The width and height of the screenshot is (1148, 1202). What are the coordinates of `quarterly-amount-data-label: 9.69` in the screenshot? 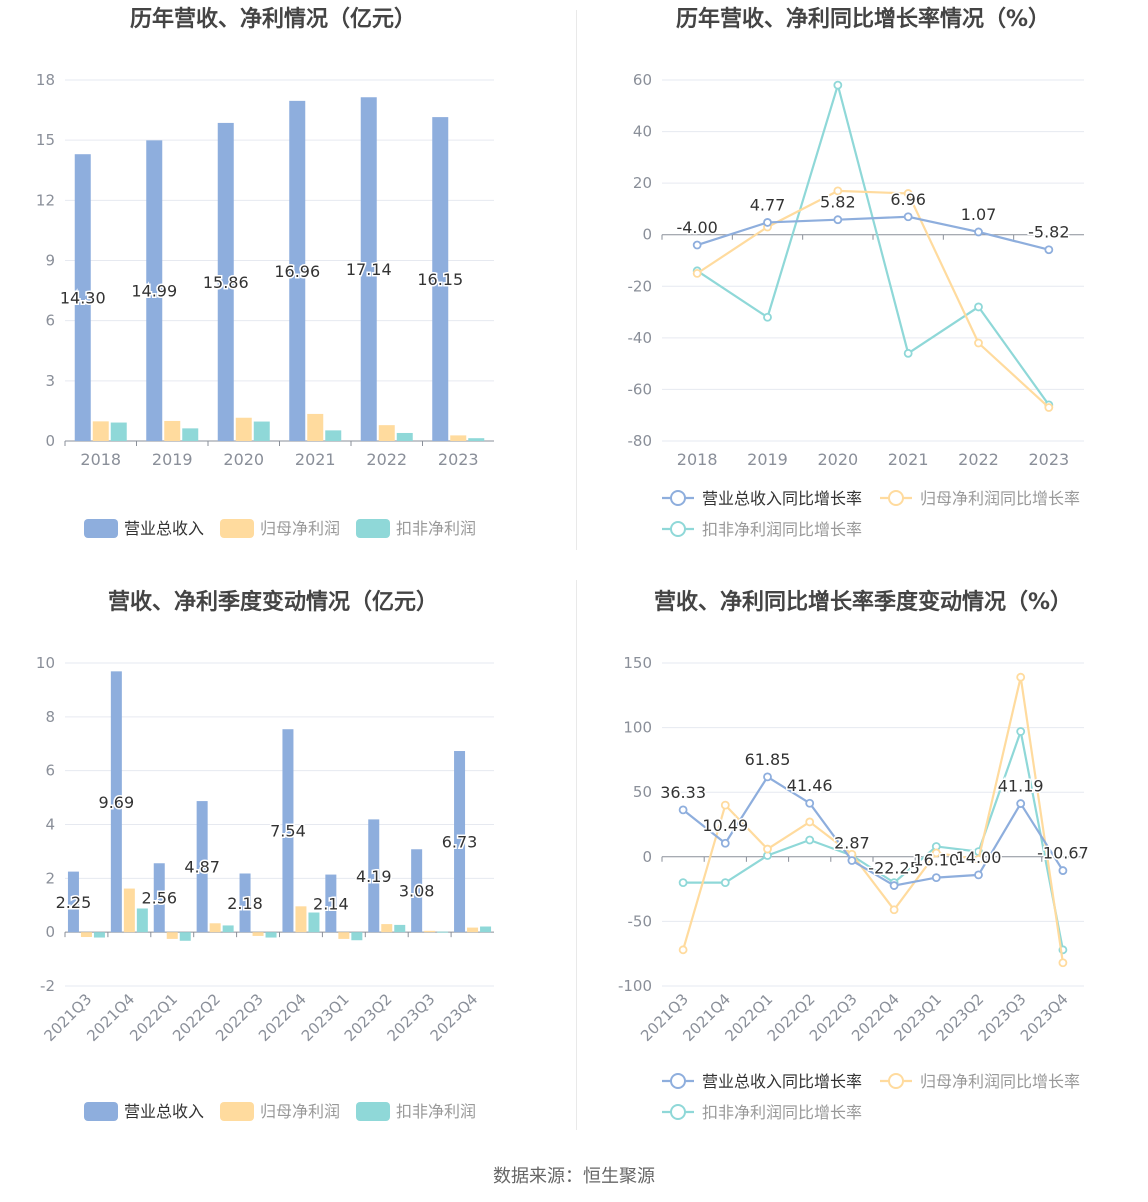 It's located at (117, 802).